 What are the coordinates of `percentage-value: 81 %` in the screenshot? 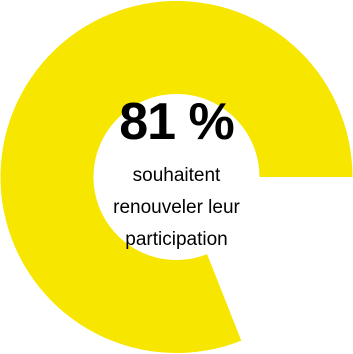 It's located at (177, 122).